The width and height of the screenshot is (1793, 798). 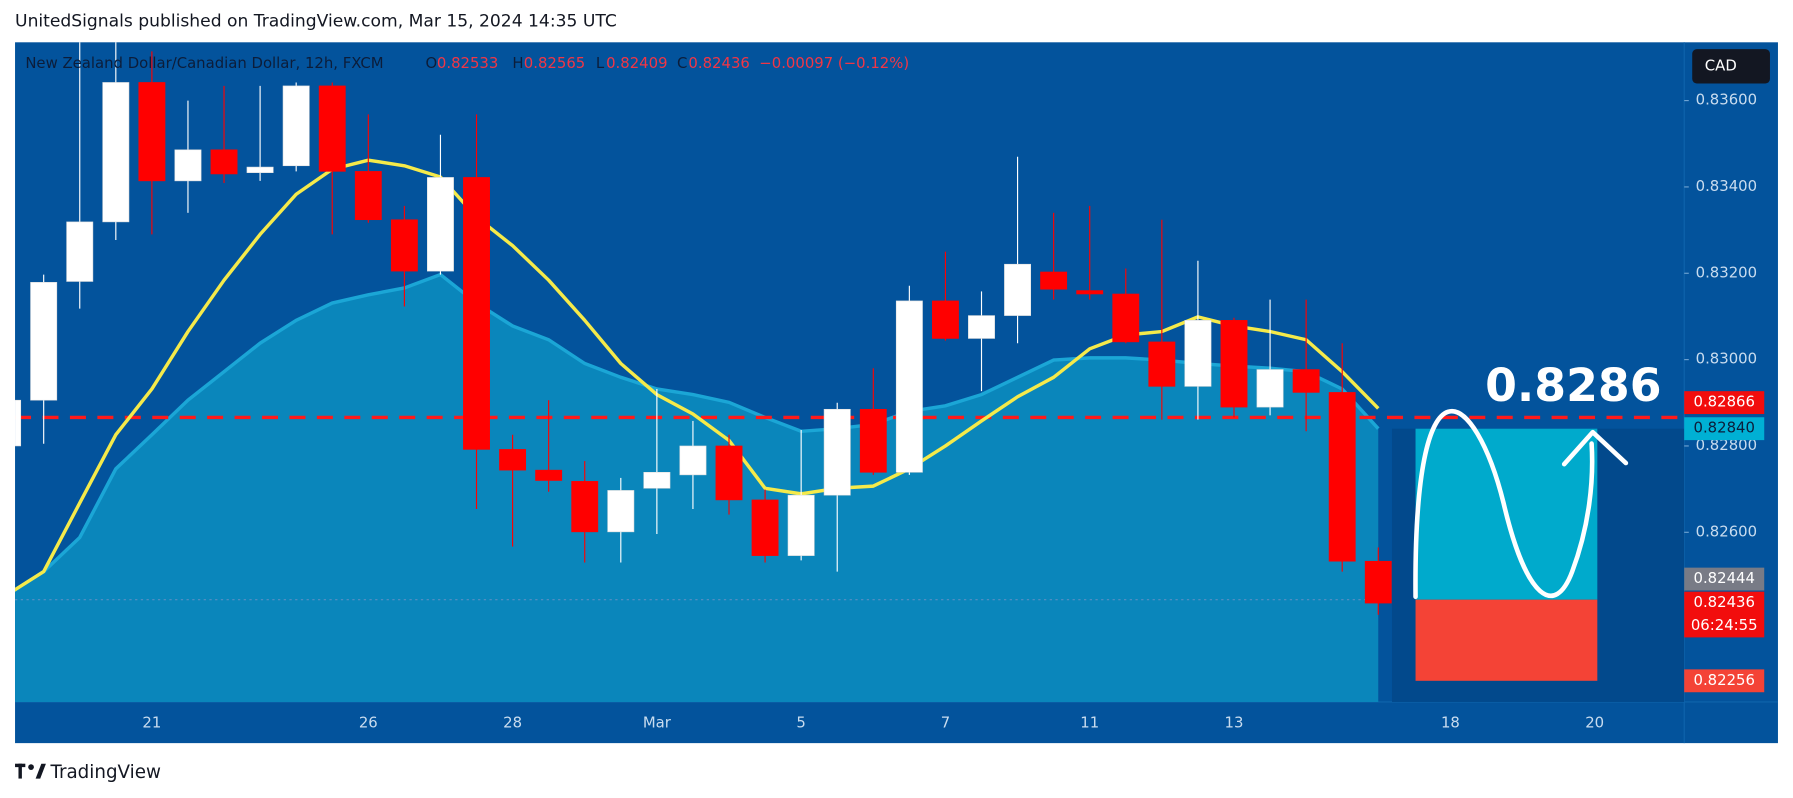 I want to click on target-tag-bg, so click(x=1724, y=429).